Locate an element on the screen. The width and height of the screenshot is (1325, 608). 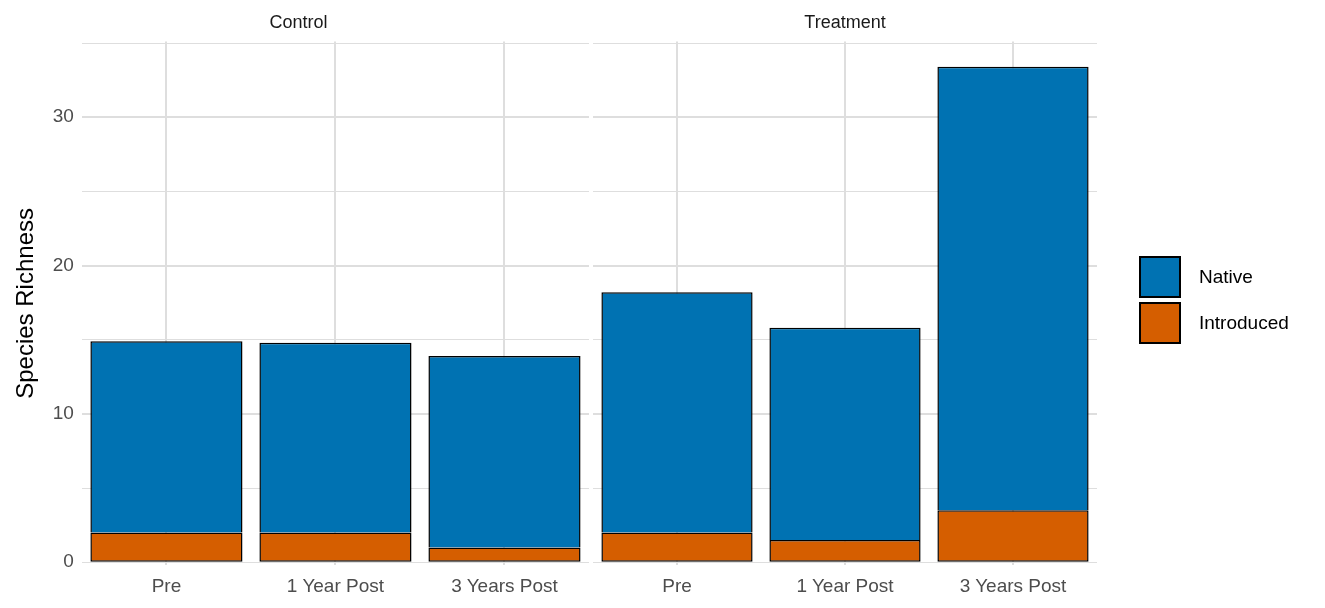
y-tick-label: 30 is located at coordinates (63, 116).